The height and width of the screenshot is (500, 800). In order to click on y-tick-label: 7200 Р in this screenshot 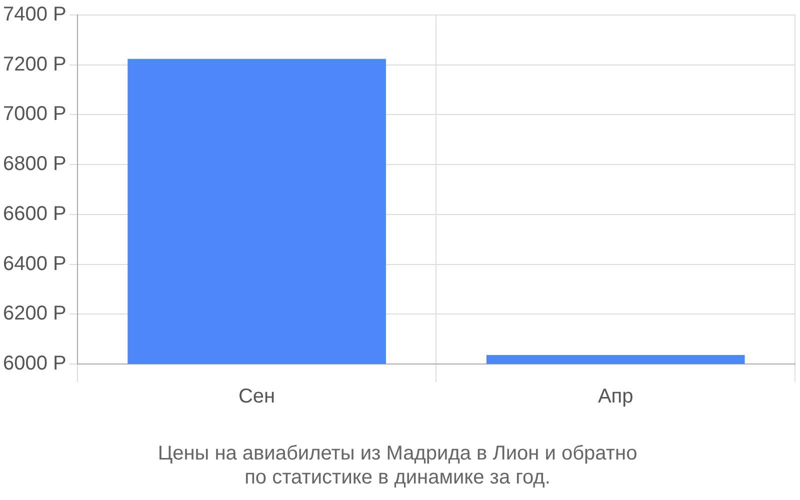, I will do `click(34, 64)`.